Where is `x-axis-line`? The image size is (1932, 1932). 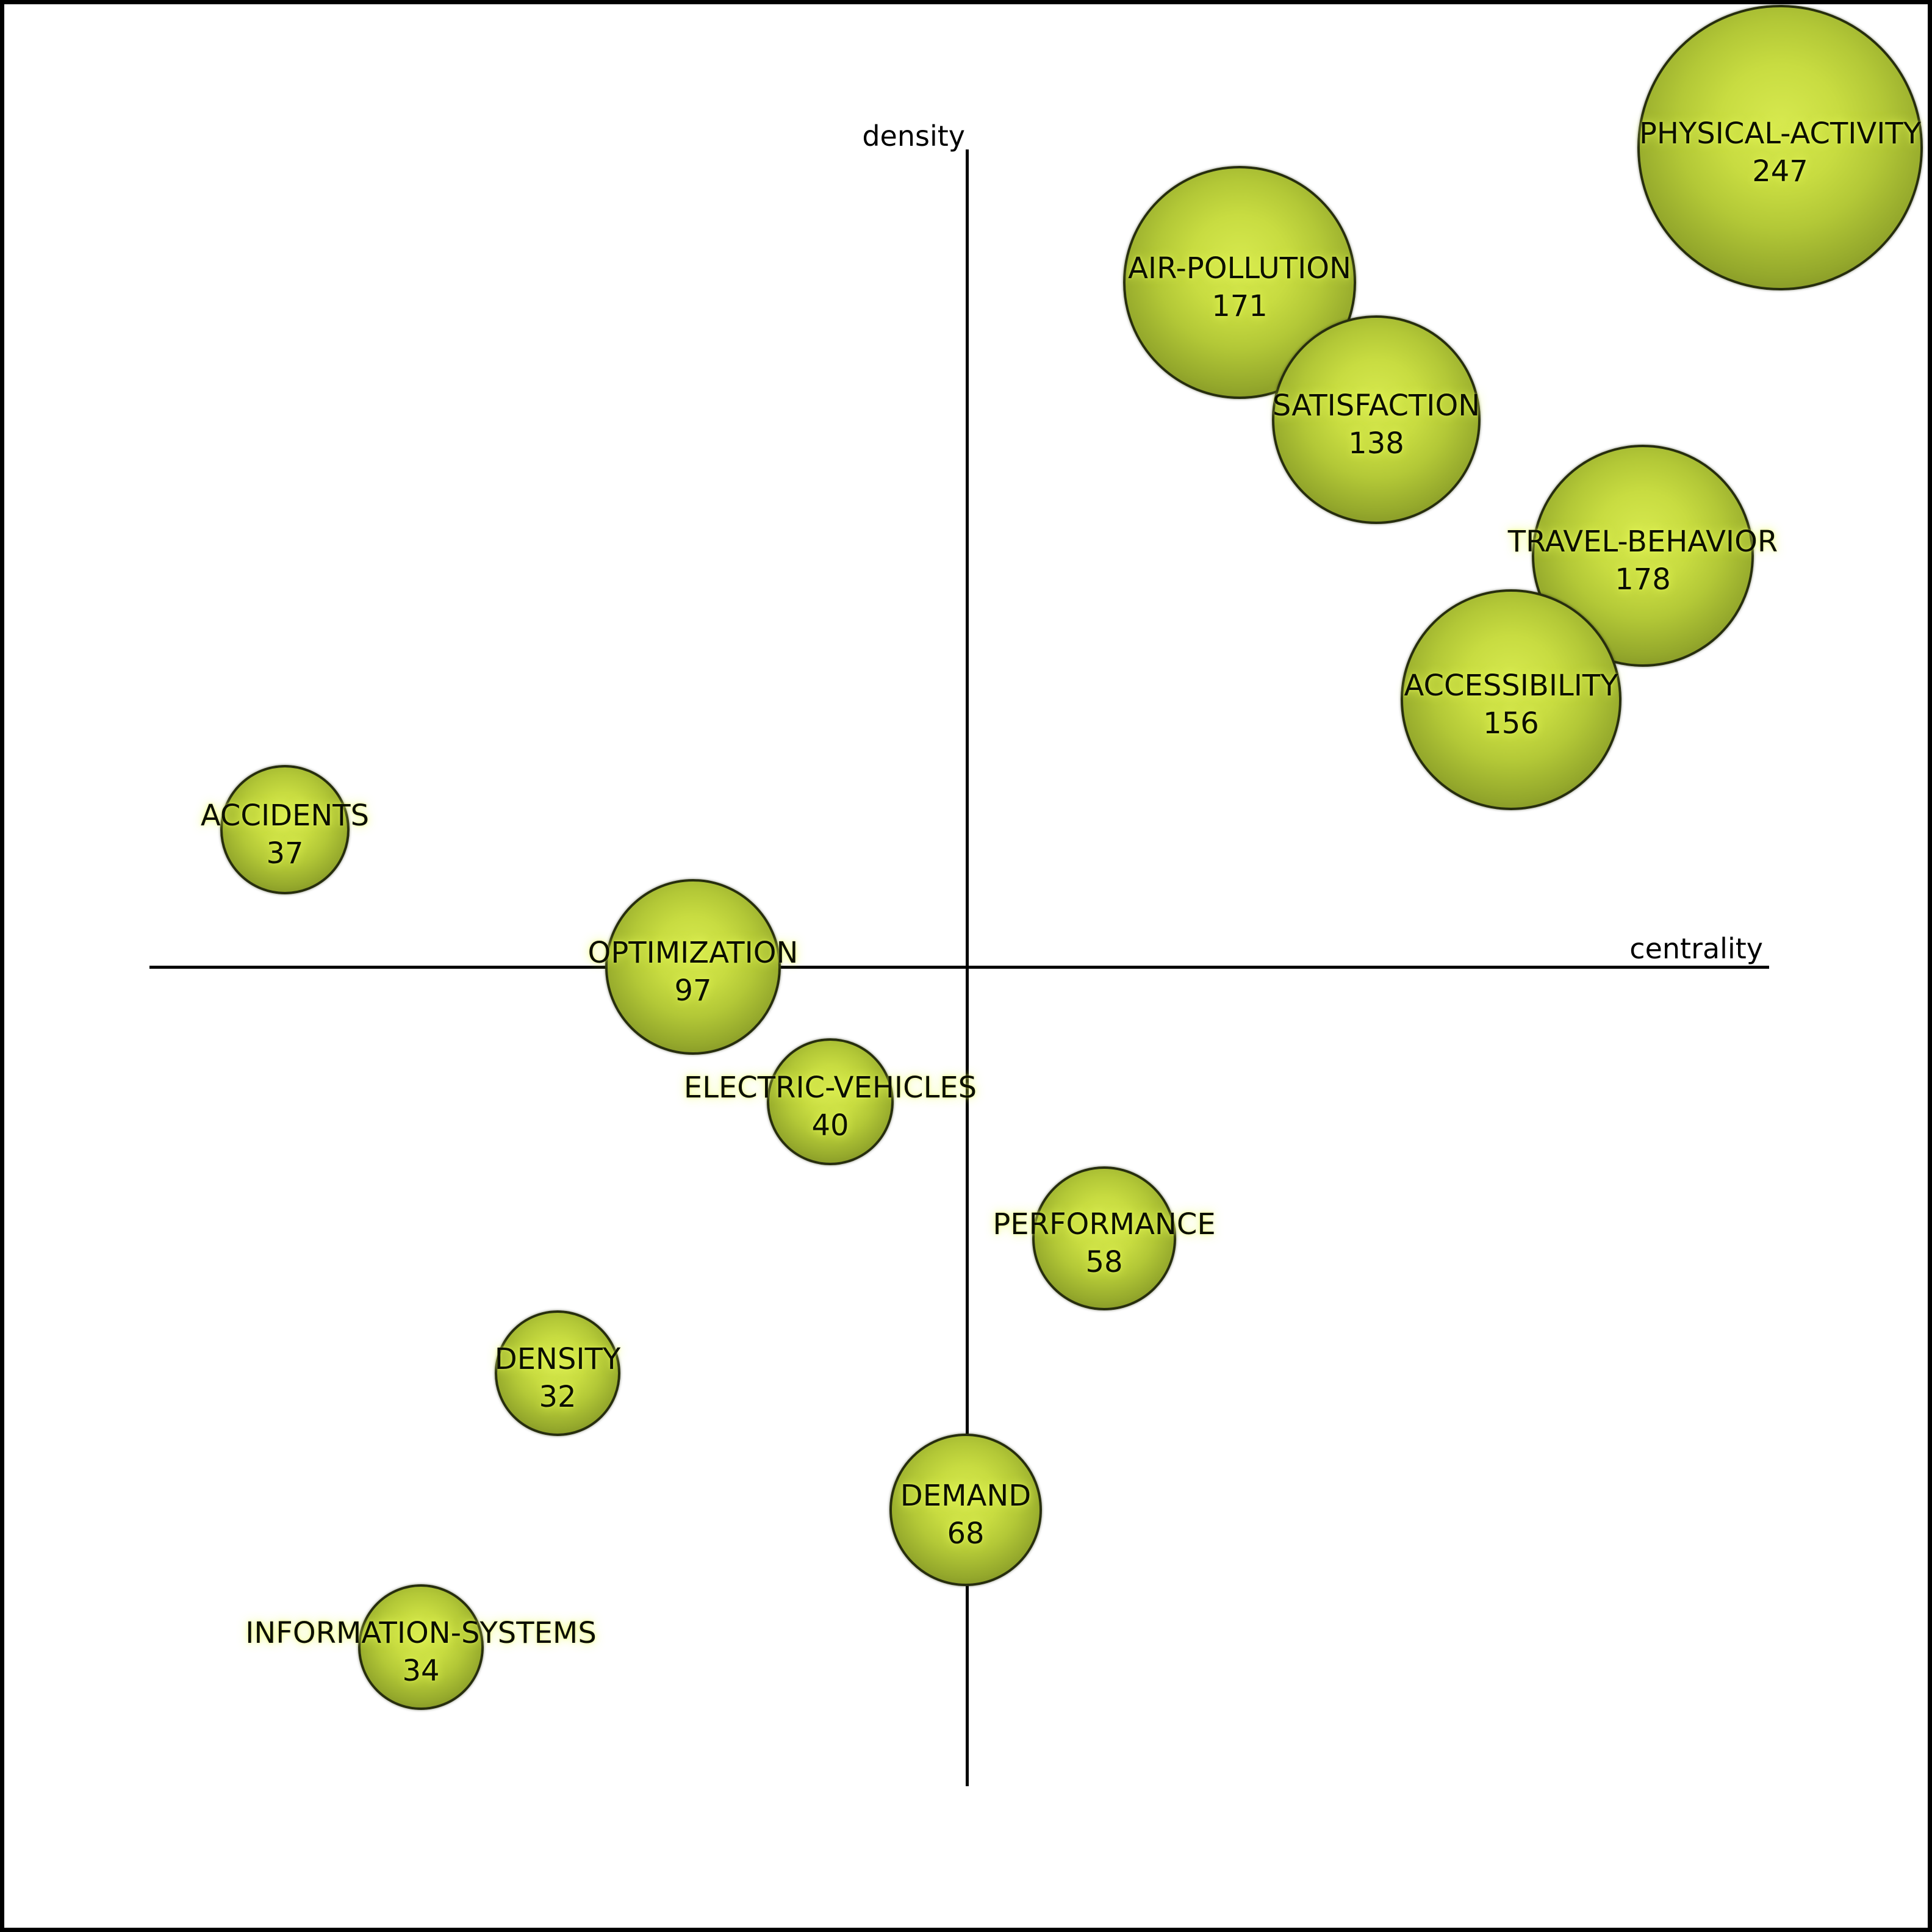
x-axis-line is located at coordinates (959, 967).